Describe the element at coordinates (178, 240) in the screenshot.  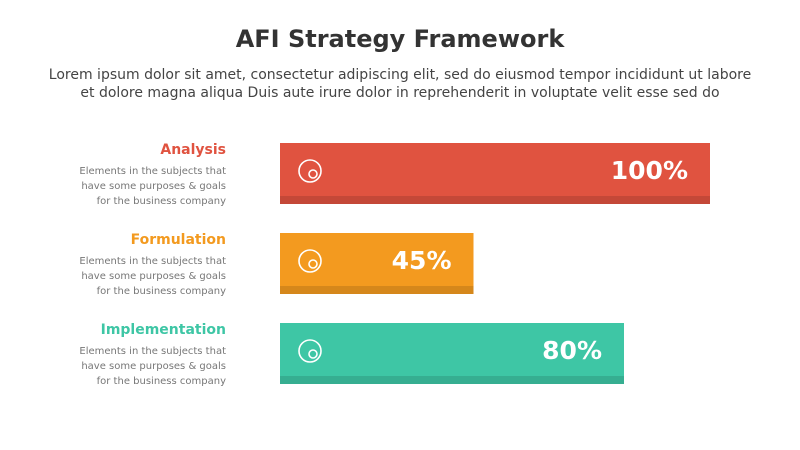
I see `category-label: Formulation` at that location.